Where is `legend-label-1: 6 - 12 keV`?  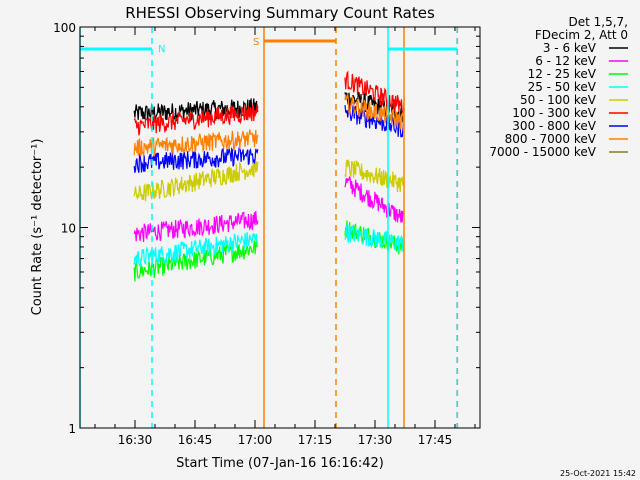
legend-label-1: 6 - 12 keV is located at coordinates (566, 61).